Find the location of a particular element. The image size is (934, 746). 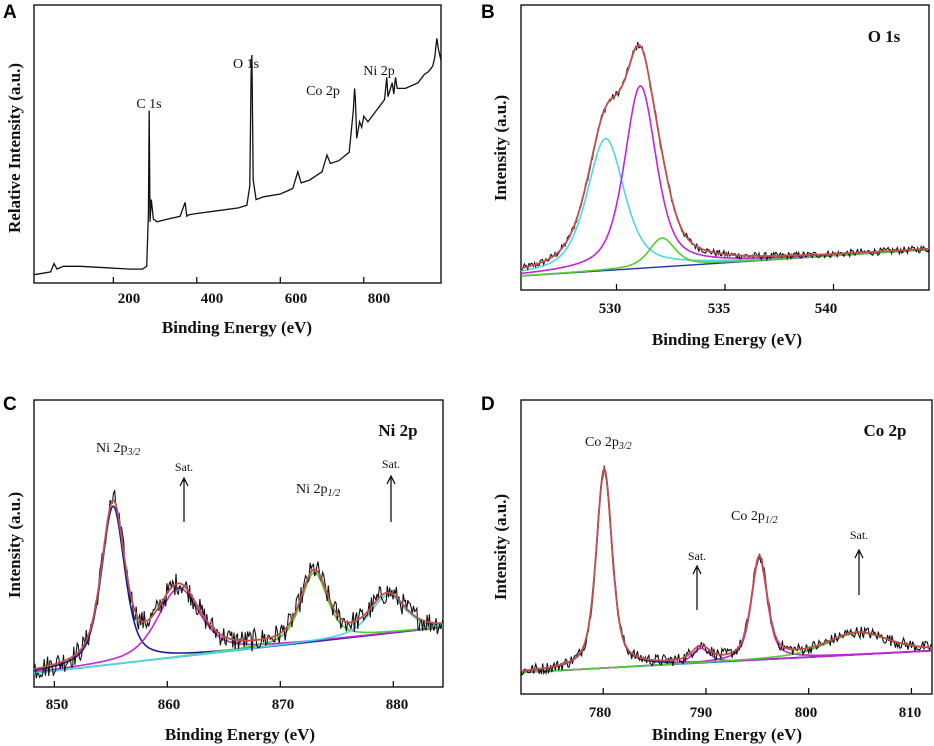

panel-c-x-ticks is located at coordinates (223, 684).